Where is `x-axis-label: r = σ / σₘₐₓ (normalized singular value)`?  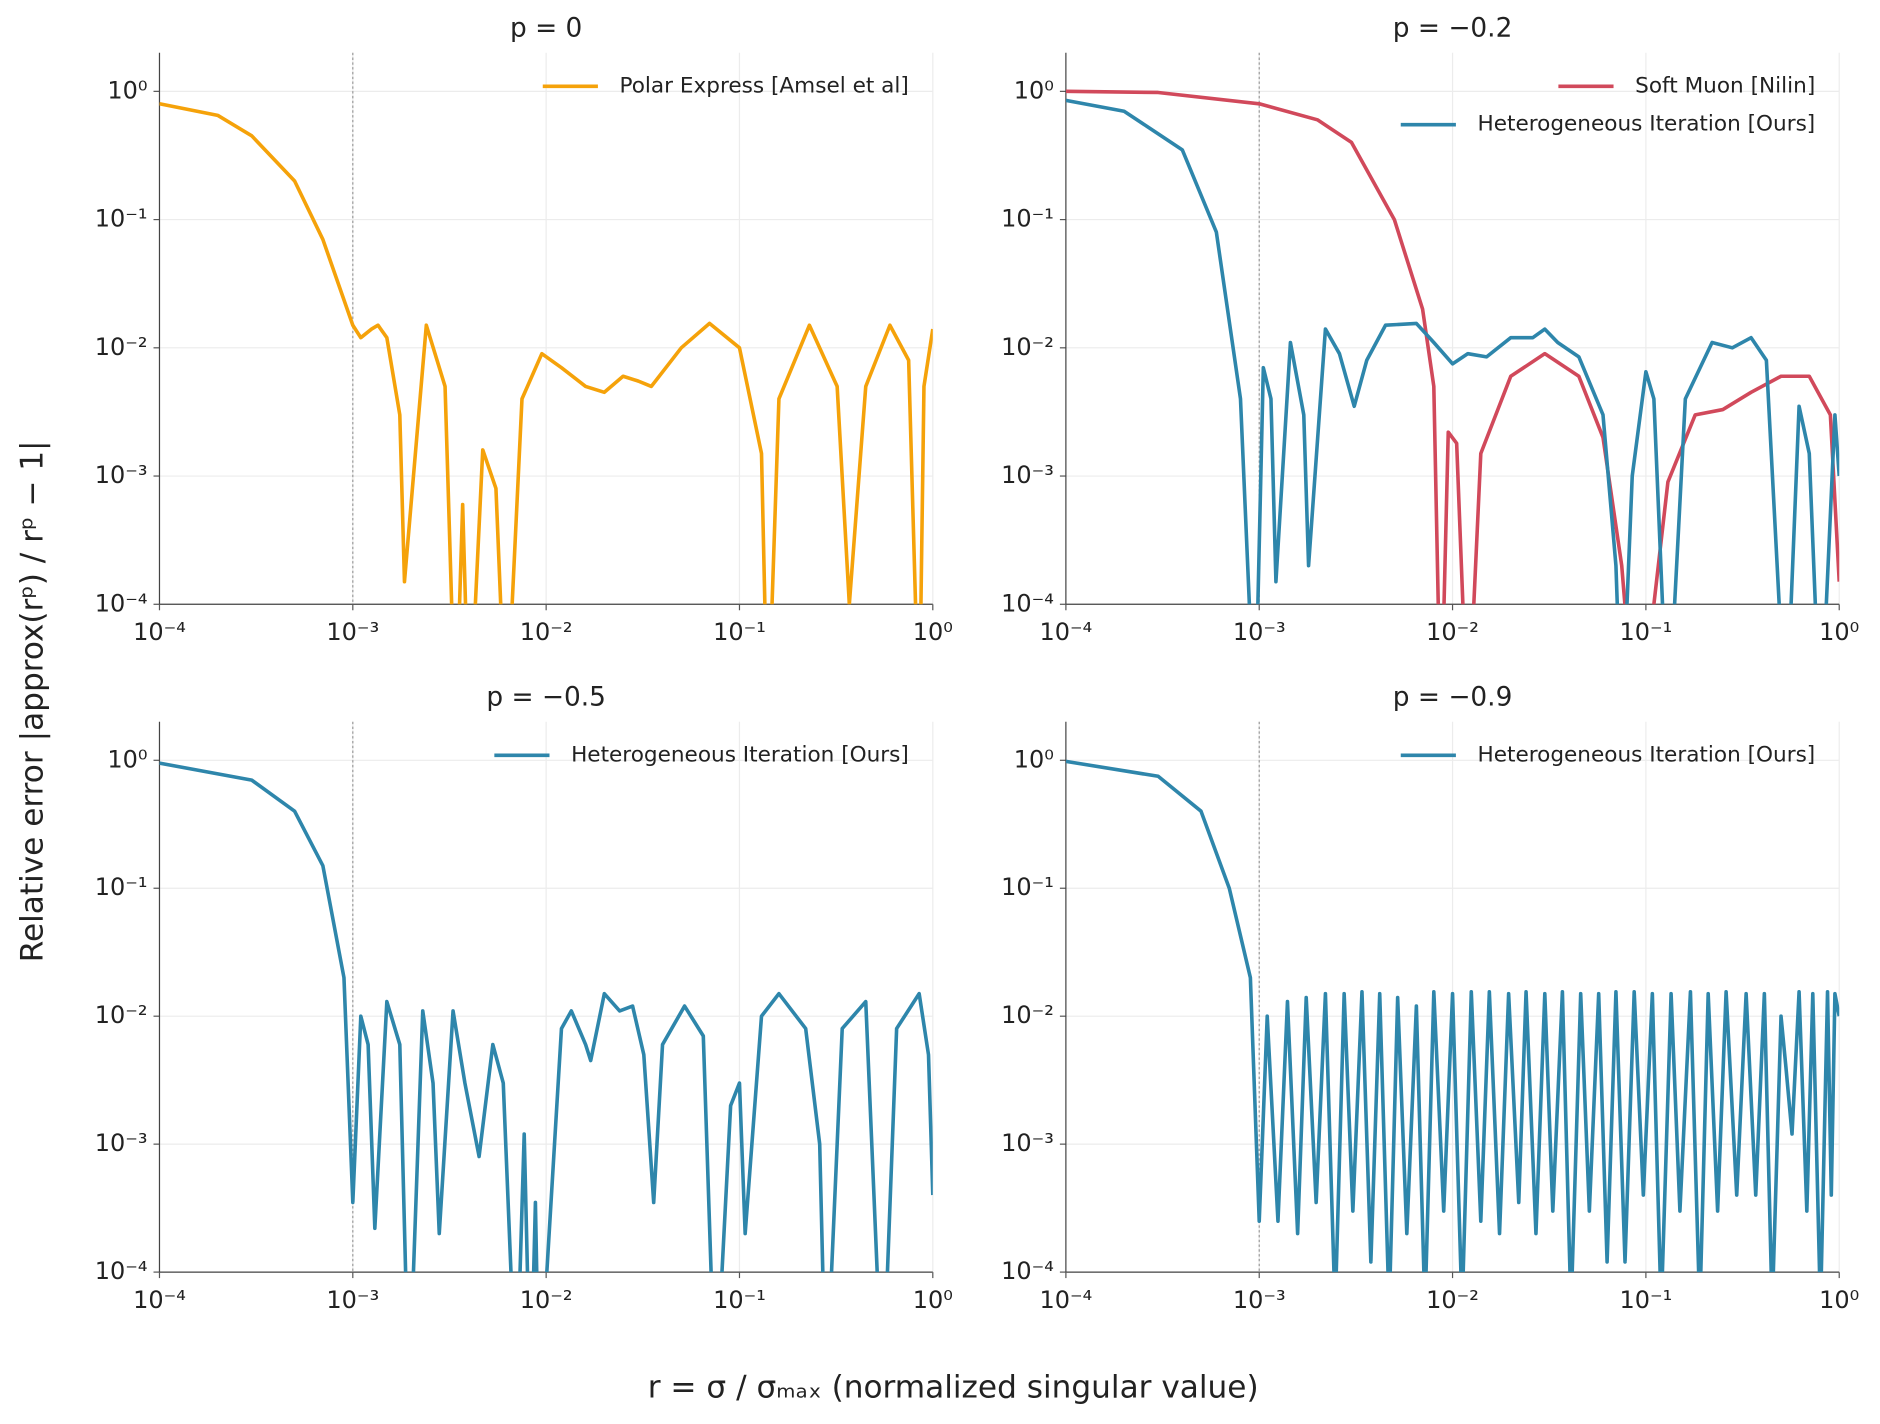
x-axis-label: r = σ / σₘₐₓ (normalized singular value) is located at coordinates (953, 1387).